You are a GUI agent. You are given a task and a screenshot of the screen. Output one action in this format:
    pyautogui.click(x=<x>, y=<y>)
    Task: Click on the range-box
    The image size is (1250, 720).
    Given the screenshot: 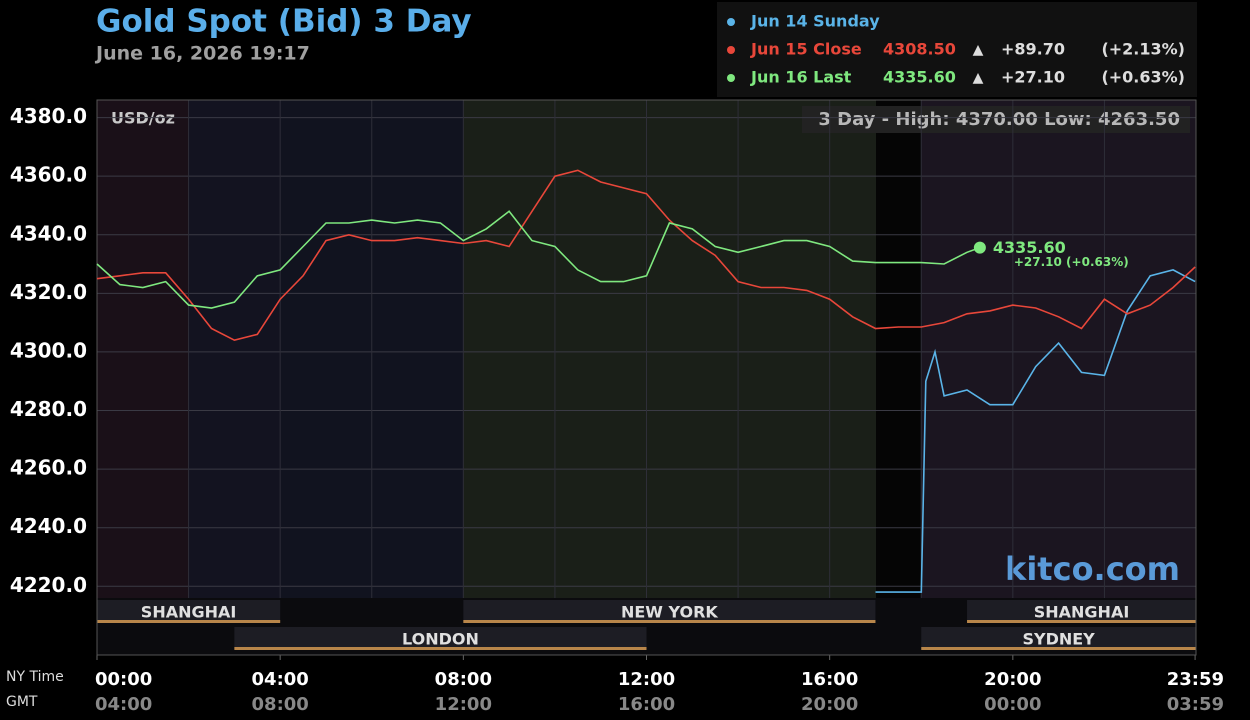 What is the action you would take?
    pyautogui.click(x=996, y=119)
    